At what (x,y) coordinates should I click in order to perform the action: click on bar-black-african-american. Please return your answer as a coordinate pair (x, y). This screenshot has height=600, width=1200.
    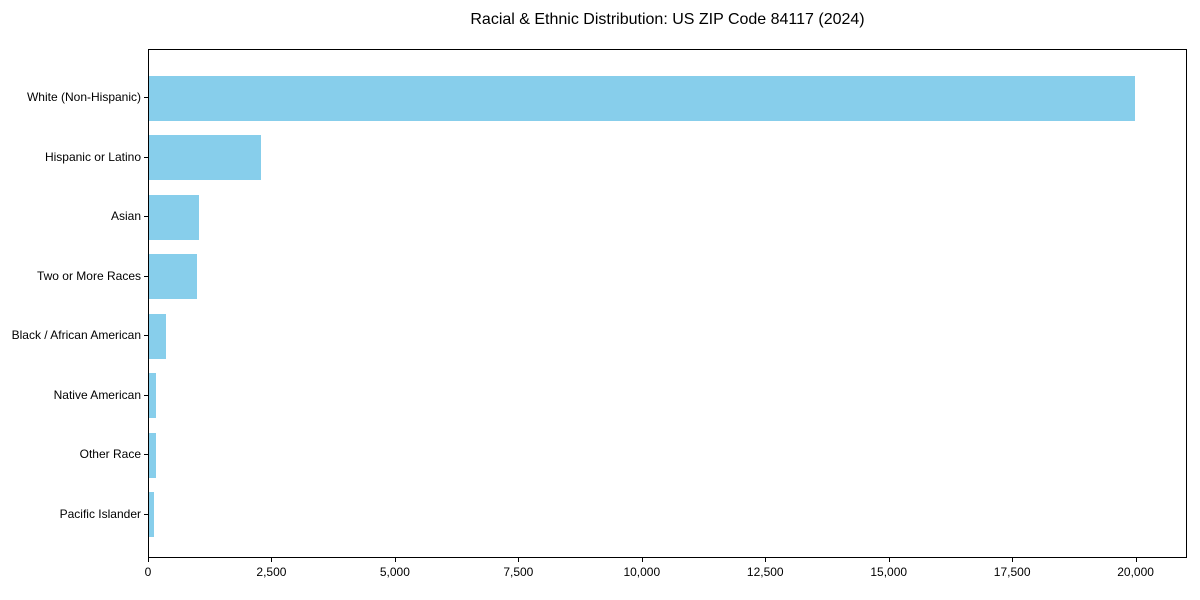
    Looking at the image, I should click on (157, 336).